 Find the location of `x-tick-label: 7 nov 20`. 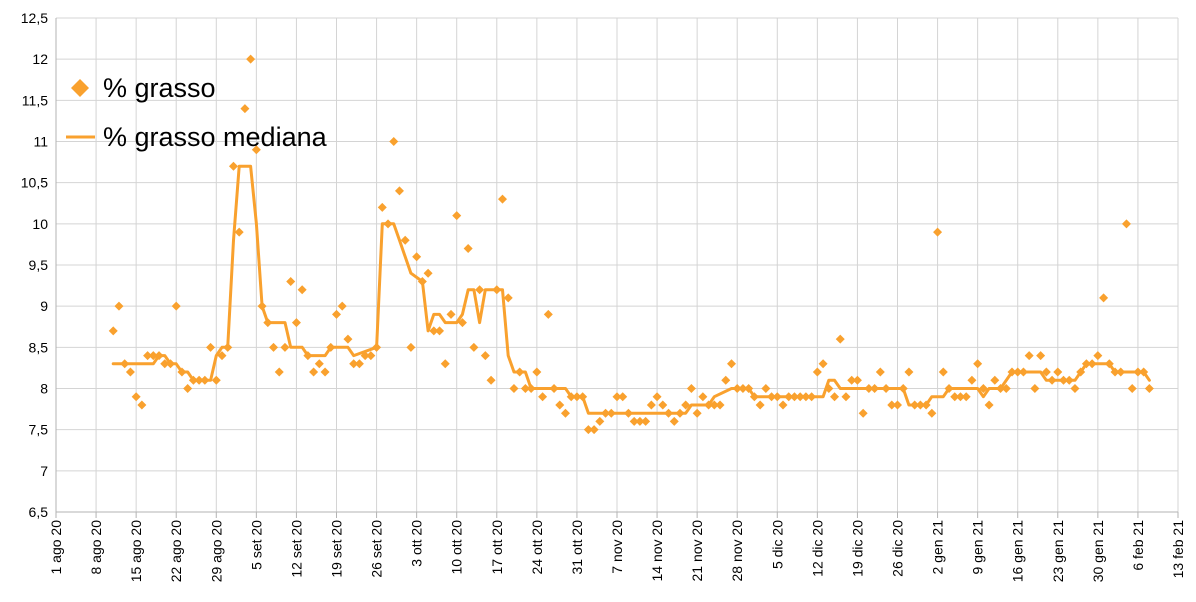

x-tick-label: 7 nov 20 is located at coordinates (617, 547).